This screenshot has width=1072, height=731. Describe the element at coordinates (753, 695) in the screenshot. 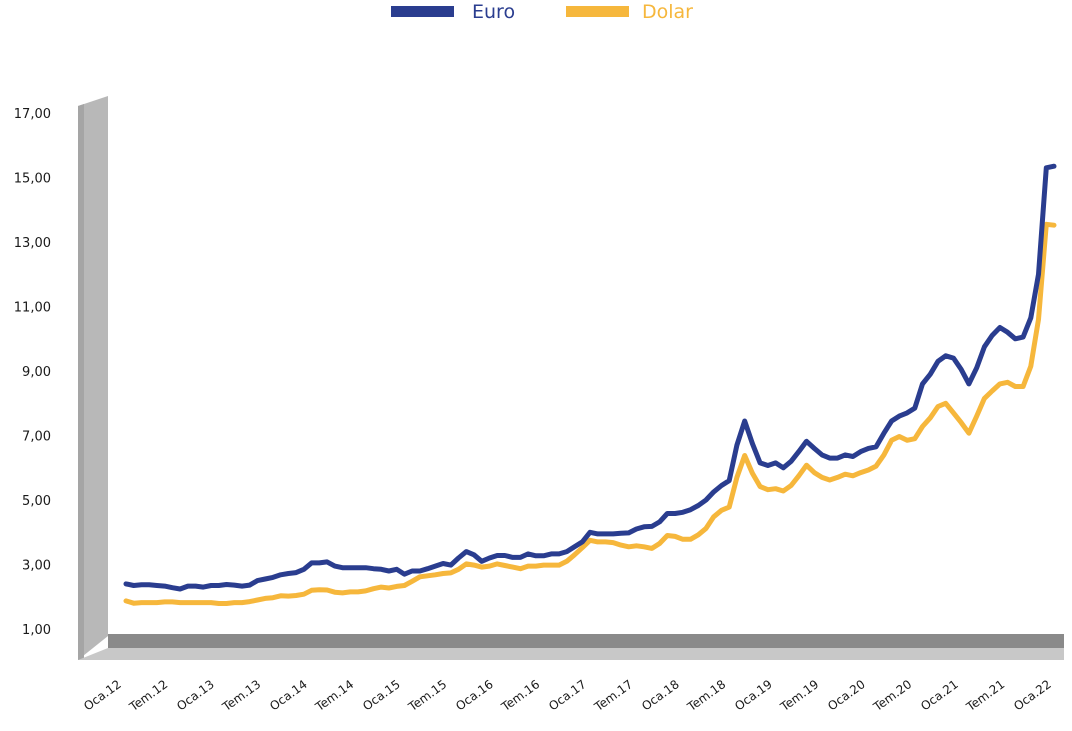

I see `x-tick-label: Oca.19` at that location.